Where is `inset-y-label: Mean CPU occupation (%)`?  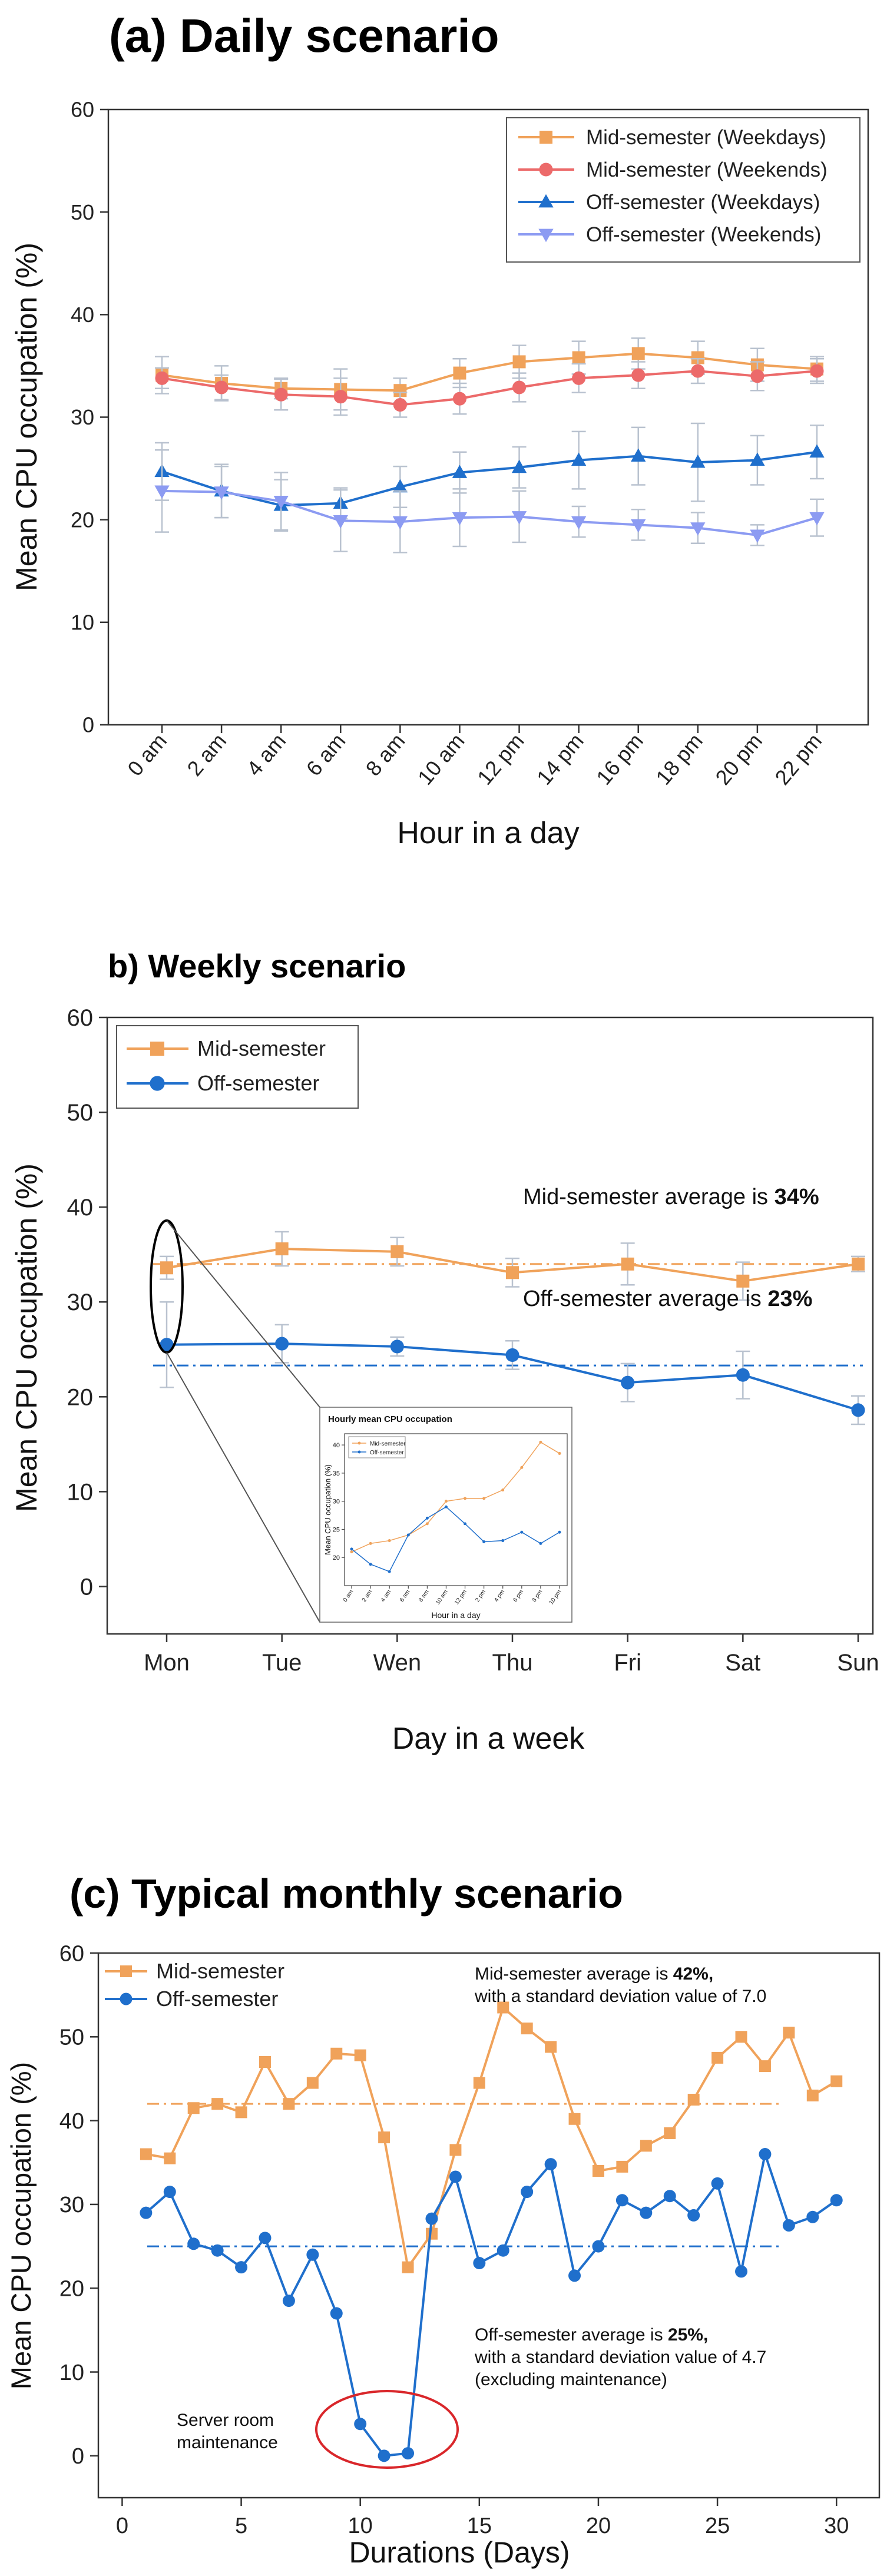
inset-y-label: Mean CPU occupation (%) is located at coordinates (327, 1510).